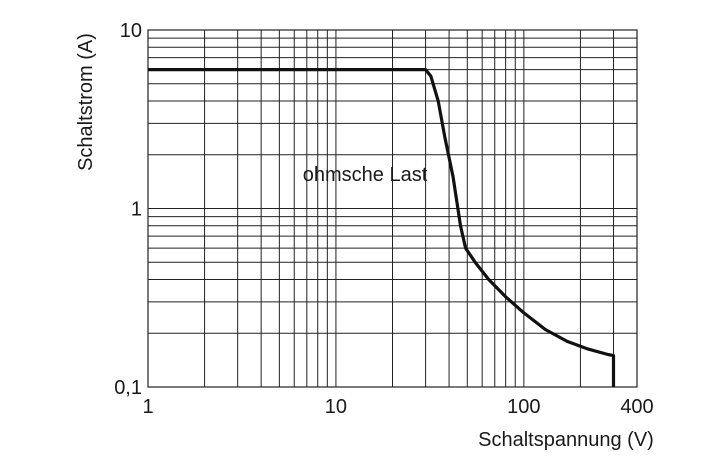  I want to click on x-axis-label: Schaltspannung (V), so click(566, 440).